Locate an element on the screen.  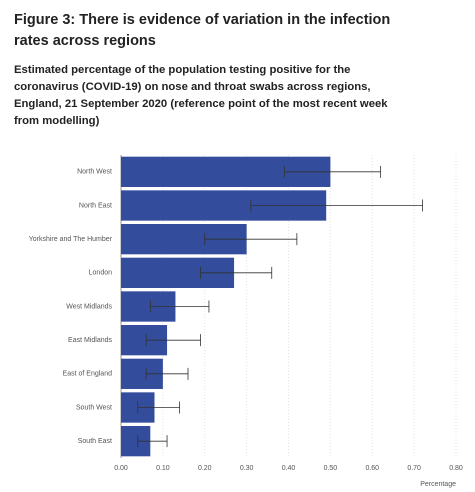
x-tick-label: 0.00 is located at coordinates (121, 468).